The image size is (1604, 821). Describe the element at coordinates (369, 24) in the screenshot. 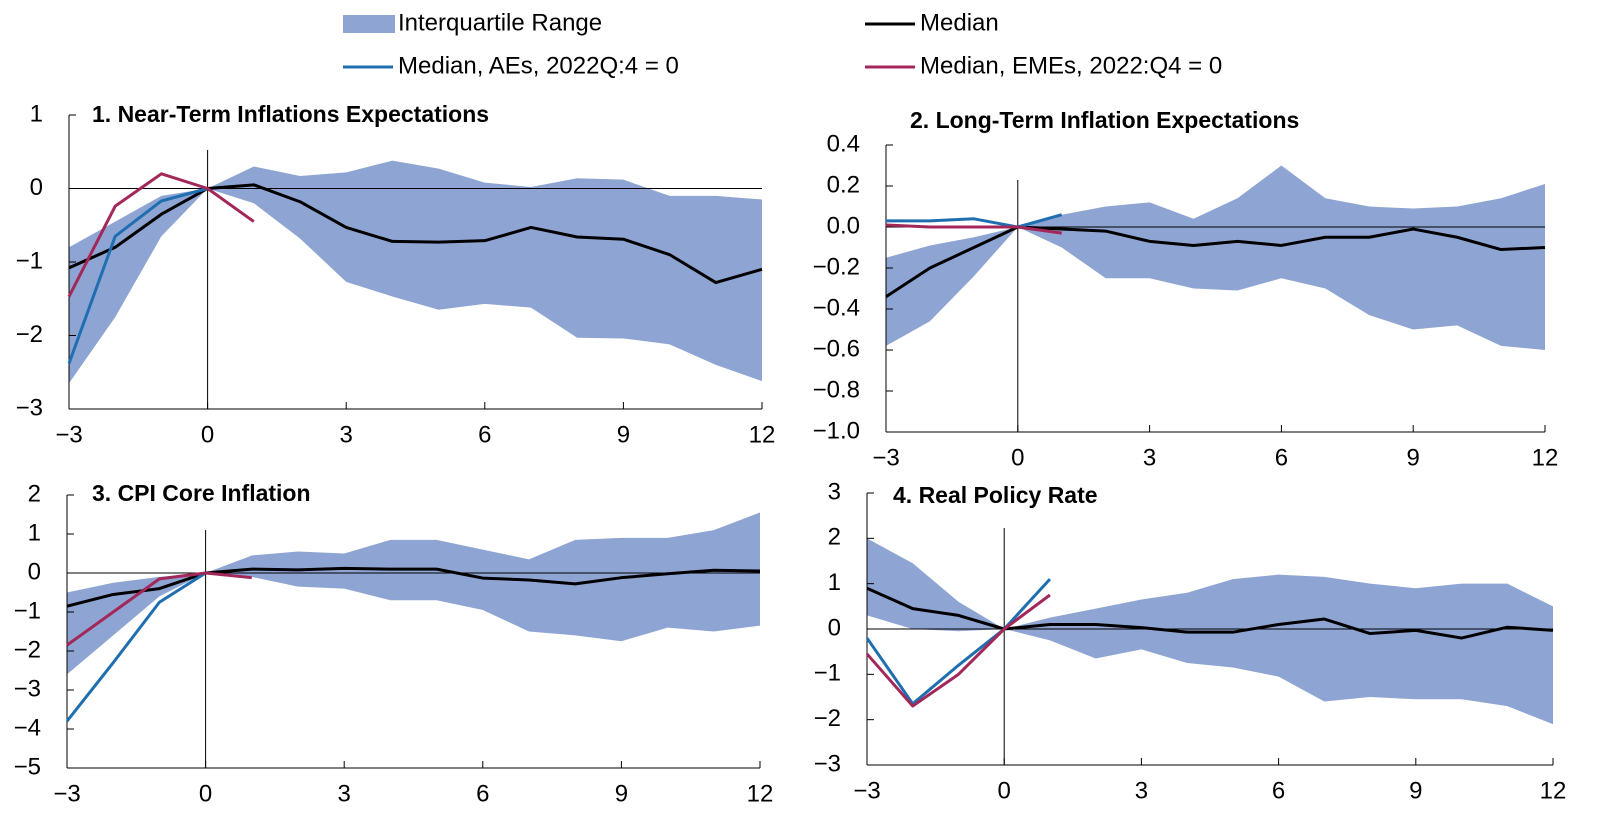

I see `legend-swatch` at that location.